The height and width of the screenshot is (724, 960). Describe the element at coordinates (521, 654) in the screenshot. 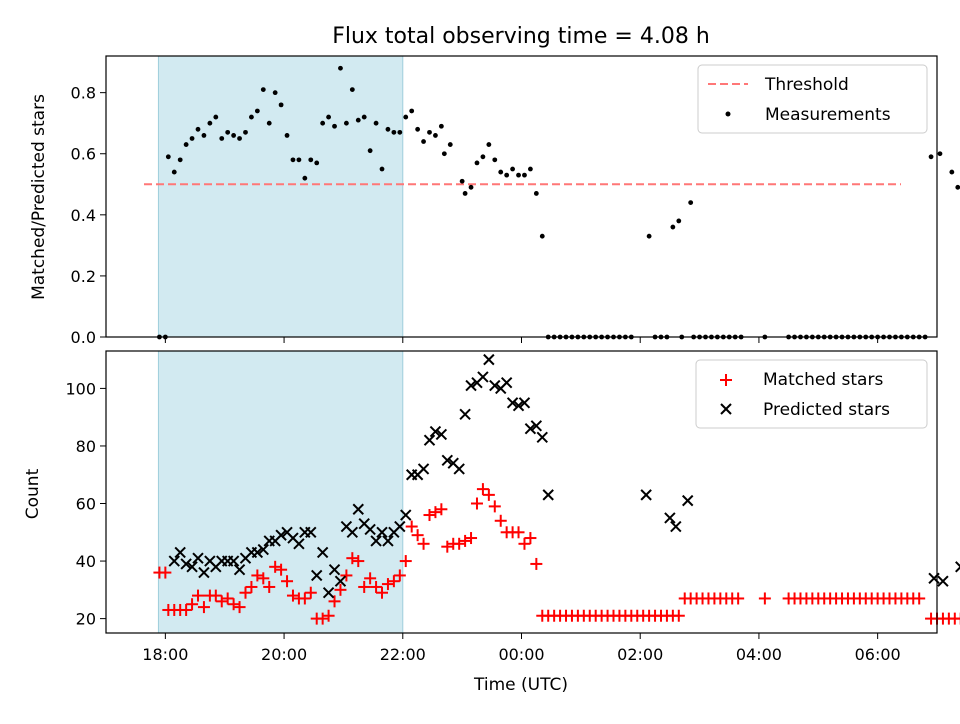

I see `x-tick-label: 00:00` at that location.